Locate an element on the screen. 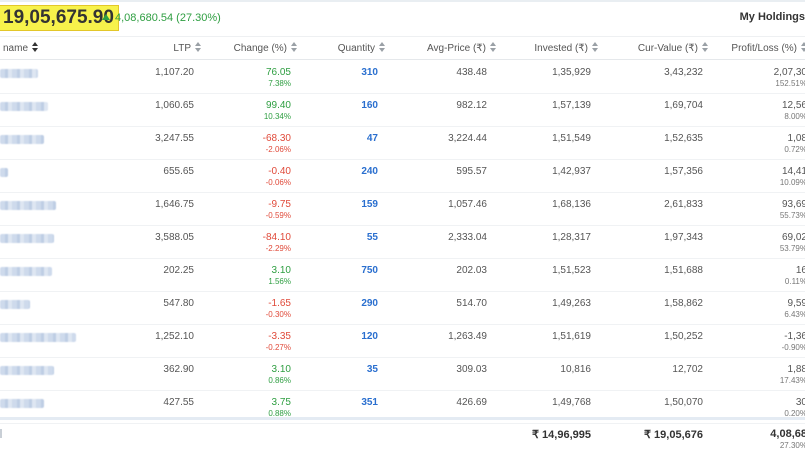 The width and height of the screenshot is (805, 452). ltp-value: 3,247.55 is located at coordinates (174, 138).